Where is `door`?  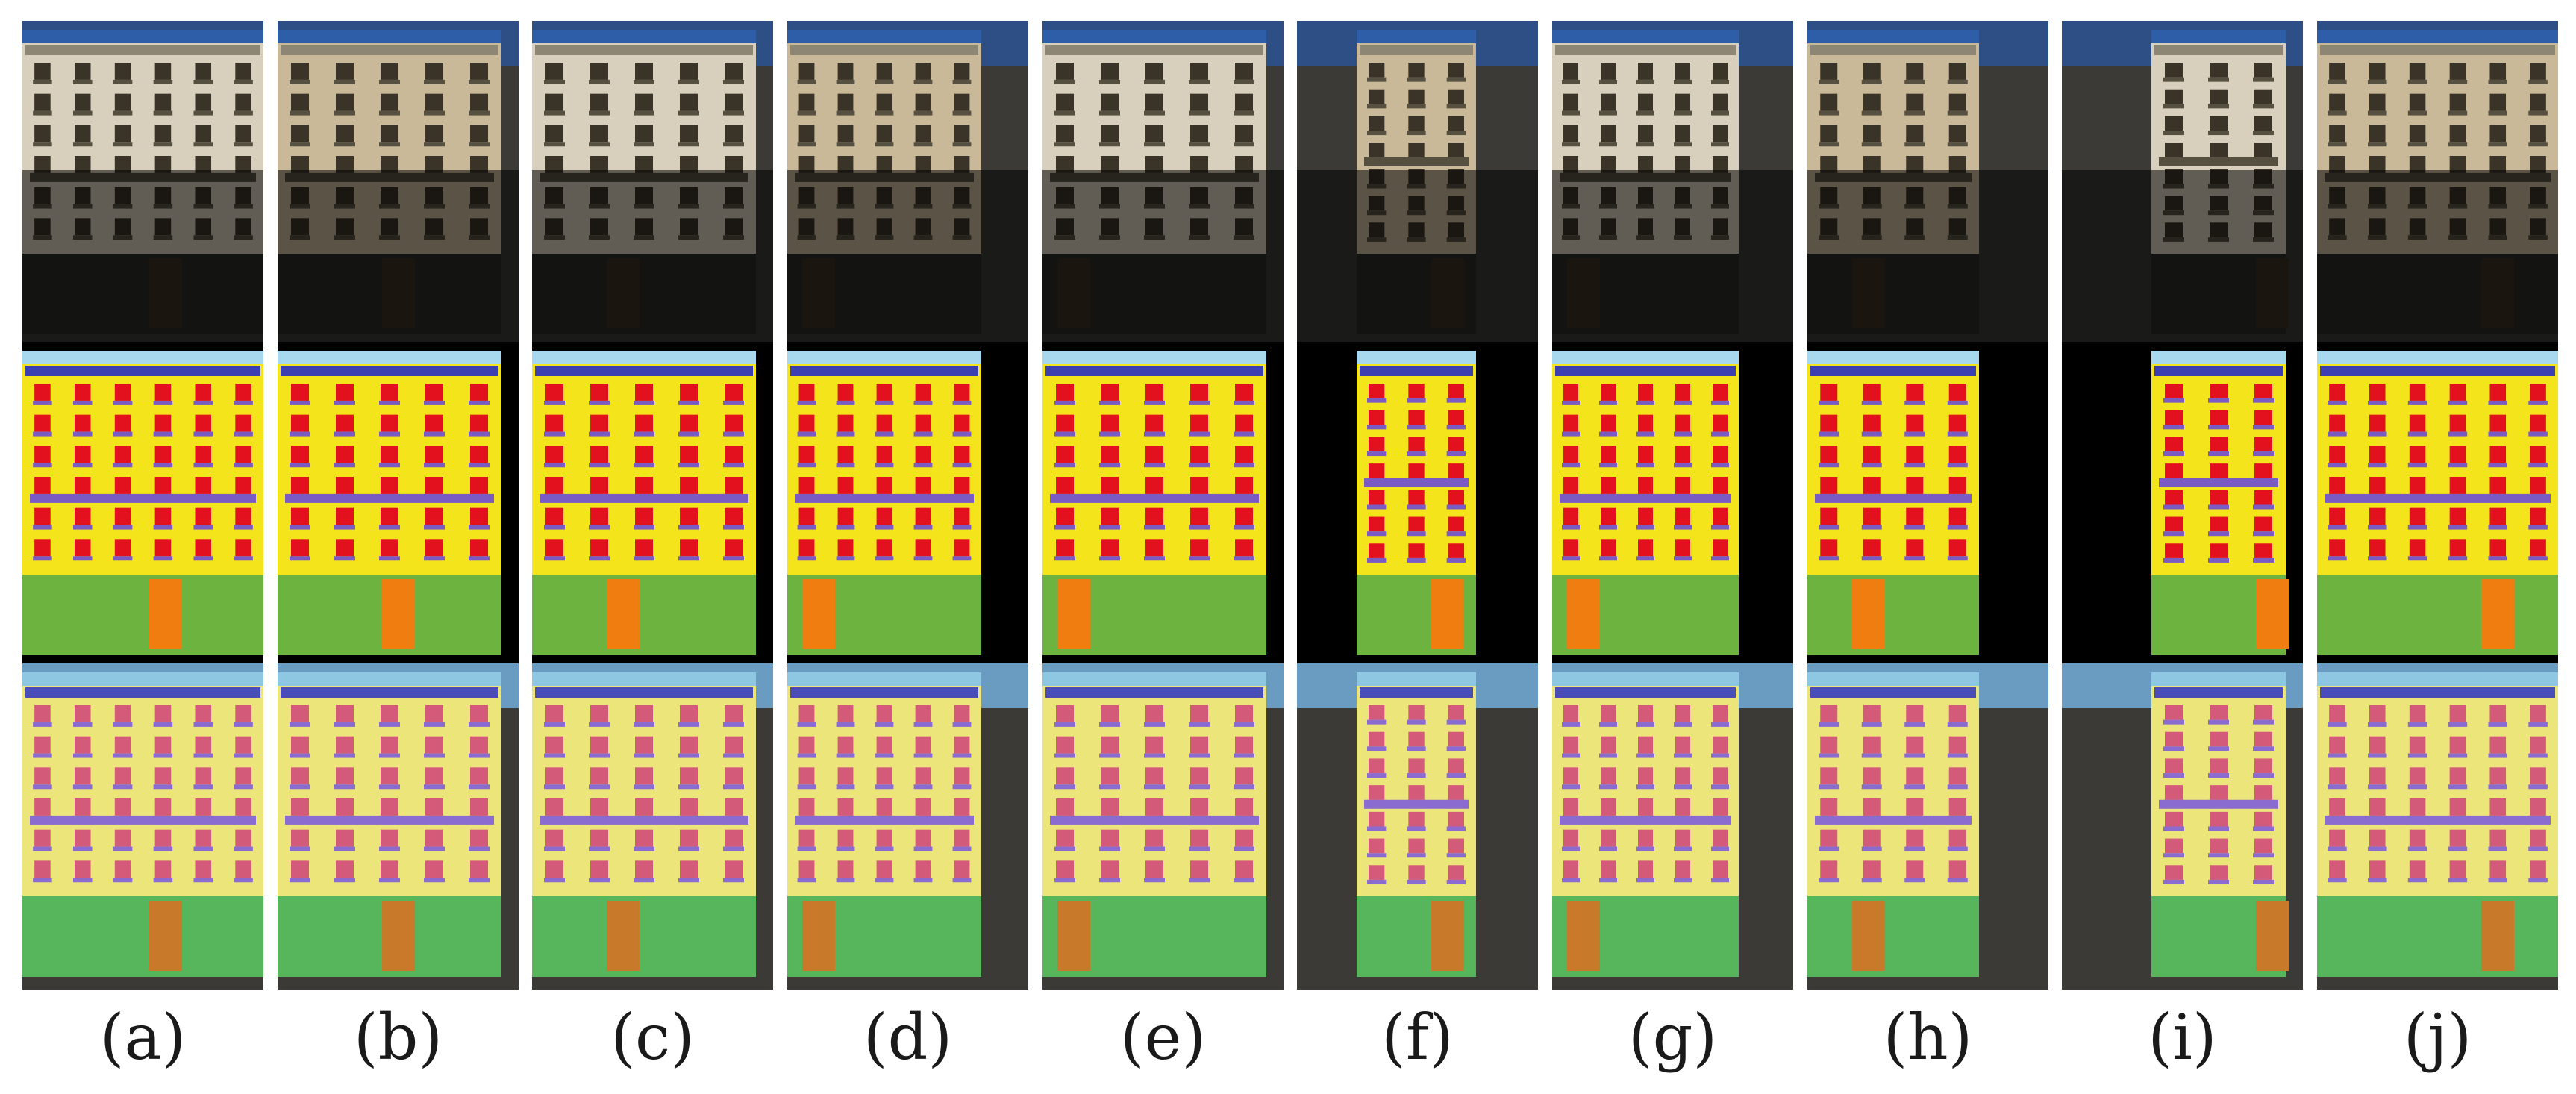
door is located at coordinates (623, 614).